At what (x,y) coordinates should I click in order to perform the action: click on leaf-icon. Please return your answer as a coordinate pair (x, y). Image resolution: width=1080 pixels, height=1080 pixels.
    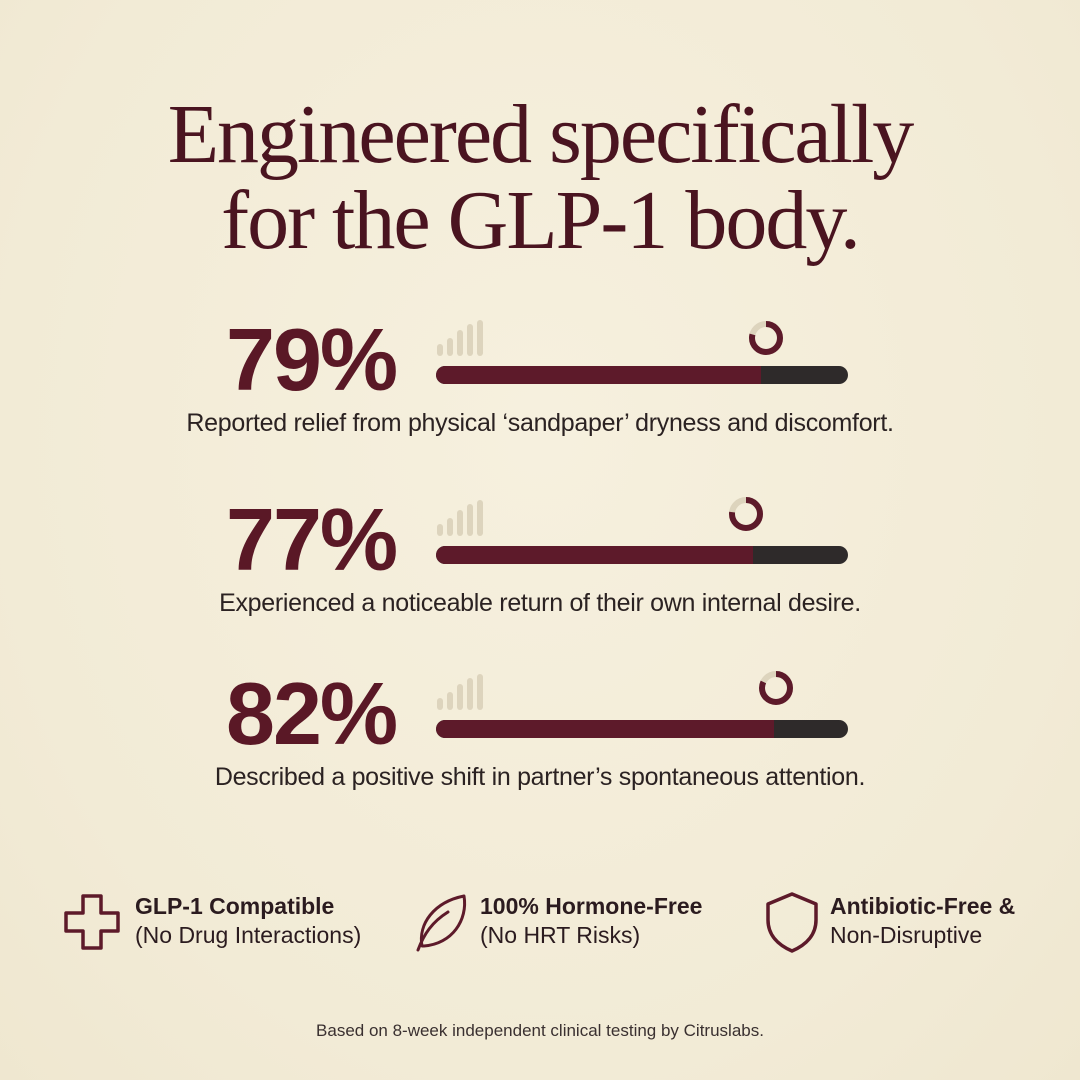
    Looking at the image, I should click on (441, 923).